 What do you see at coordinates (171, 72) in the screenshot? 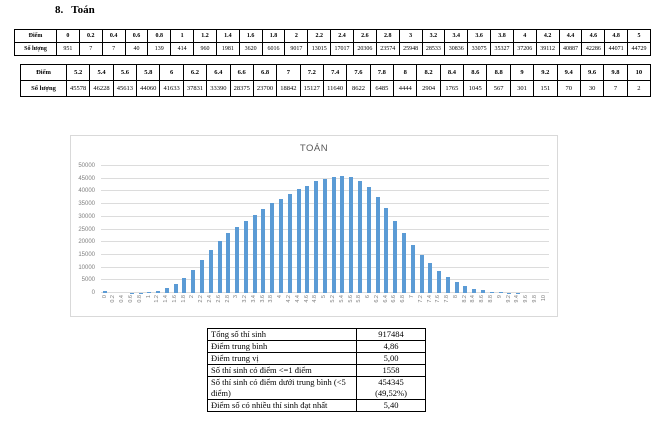
I see `score-cell: 6` at bounding box center [171, 72].